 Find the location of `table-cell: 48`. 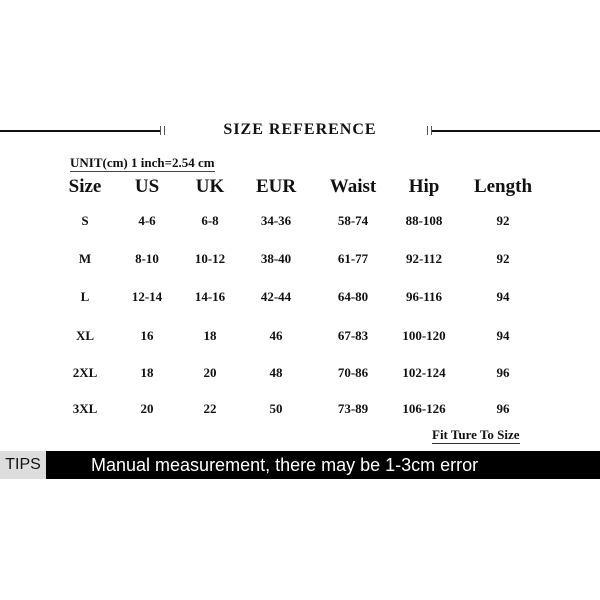

table-cell: 48 is located at coordinates (276, 372).